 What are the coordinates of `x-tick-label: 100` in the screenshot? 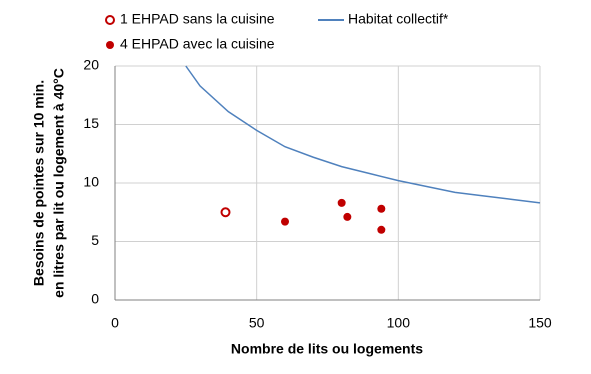 It's located at (399, 323).